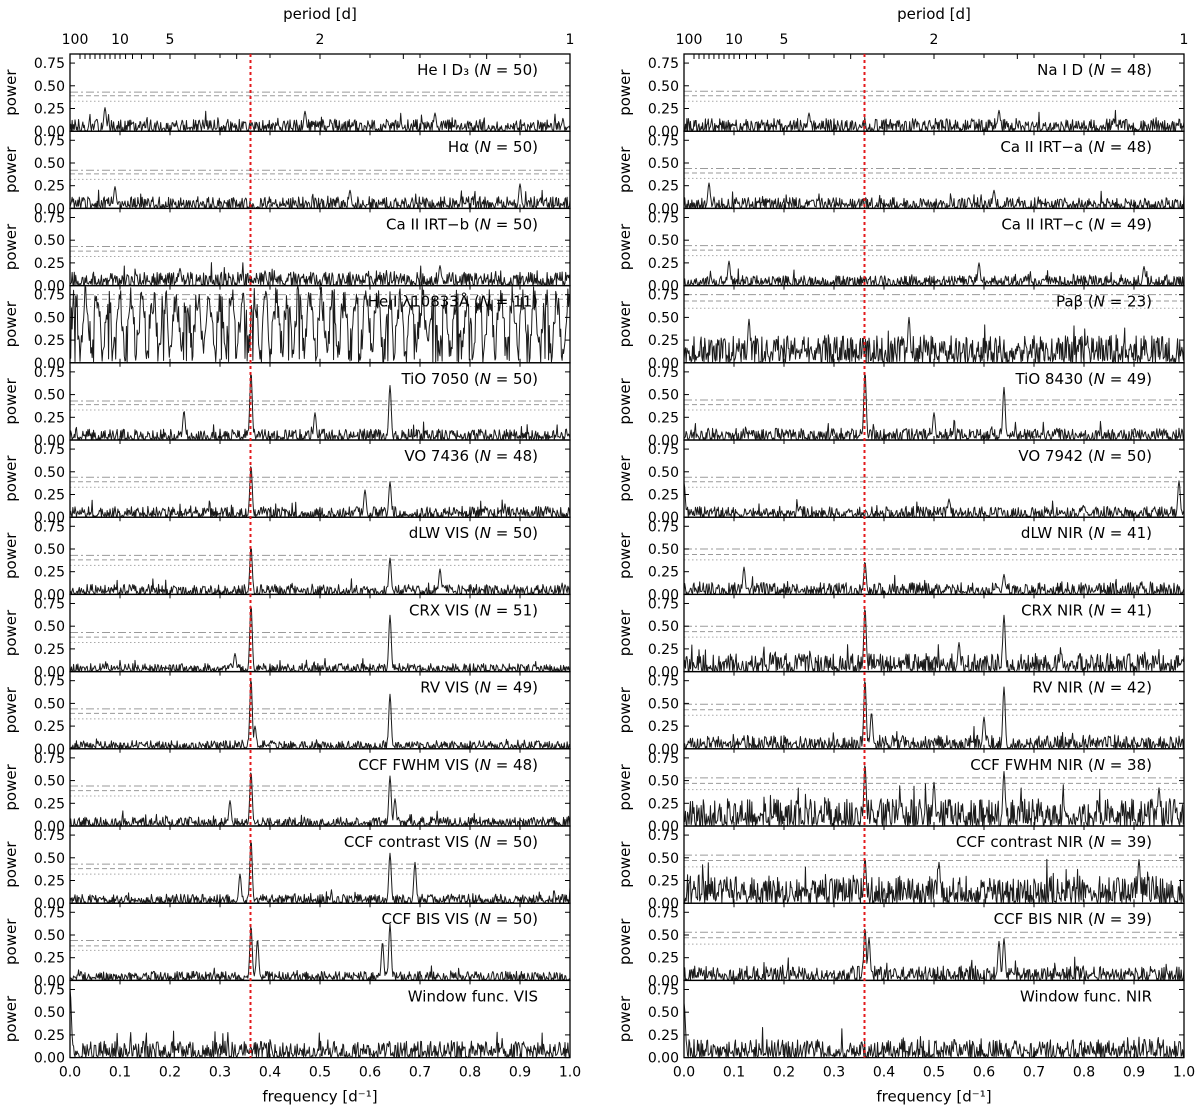  I want to click on periodogram-panel: 0.00 0.25 0.50 0.75 power dLW NIR (N = 41), so click(900, 559).